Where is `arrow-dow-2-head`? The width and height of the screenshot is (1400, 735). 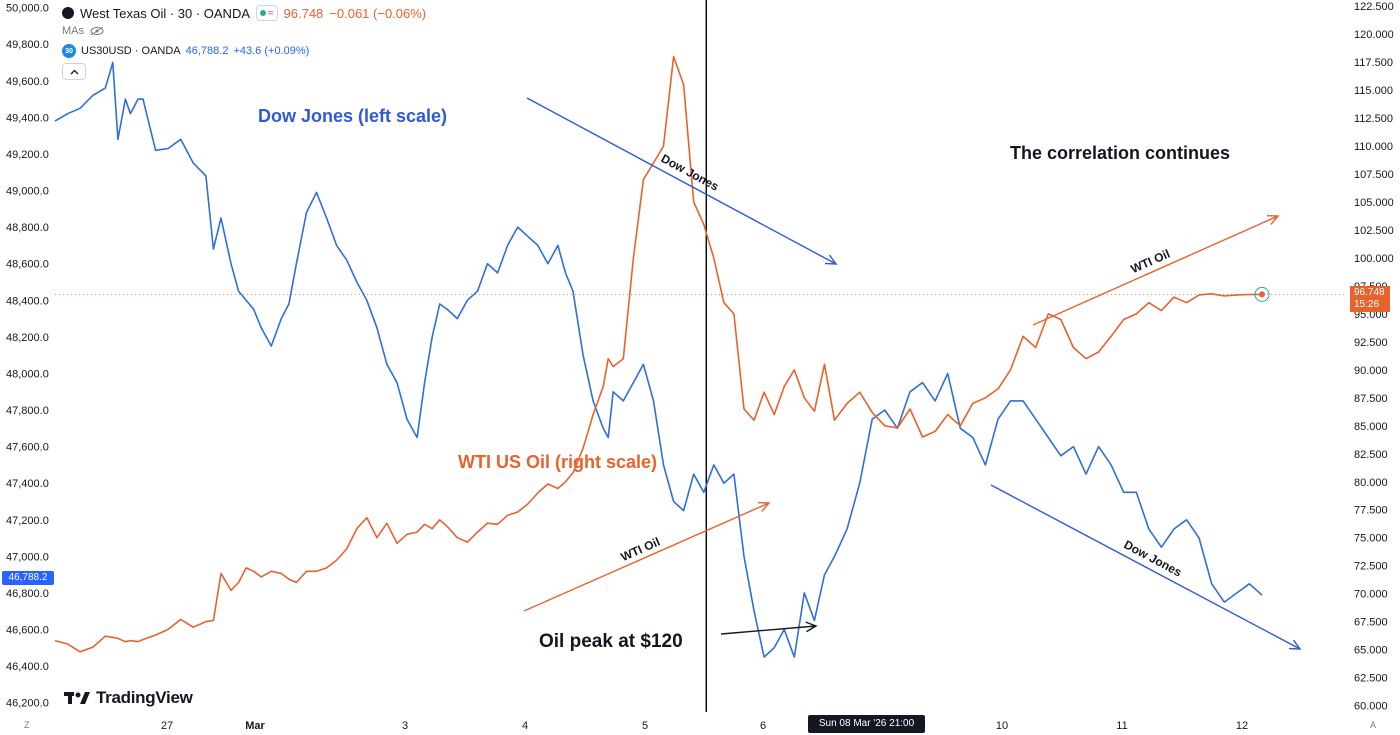 arrow-dow-2-head is located at coordinates (1295, 644).